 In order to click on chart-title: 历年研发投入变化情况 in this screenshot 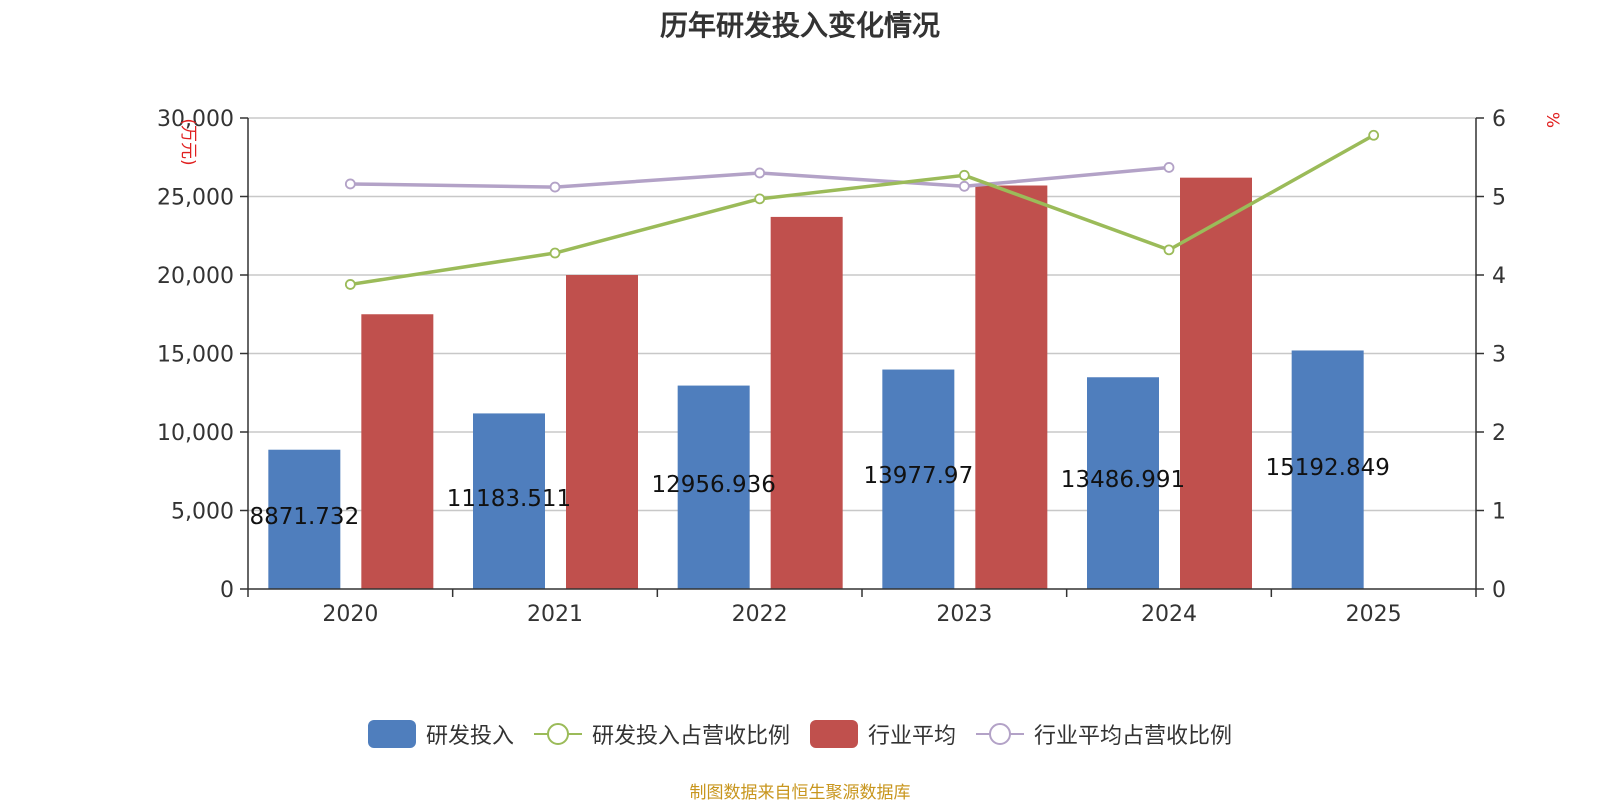, I will do `click(799, 25)`.